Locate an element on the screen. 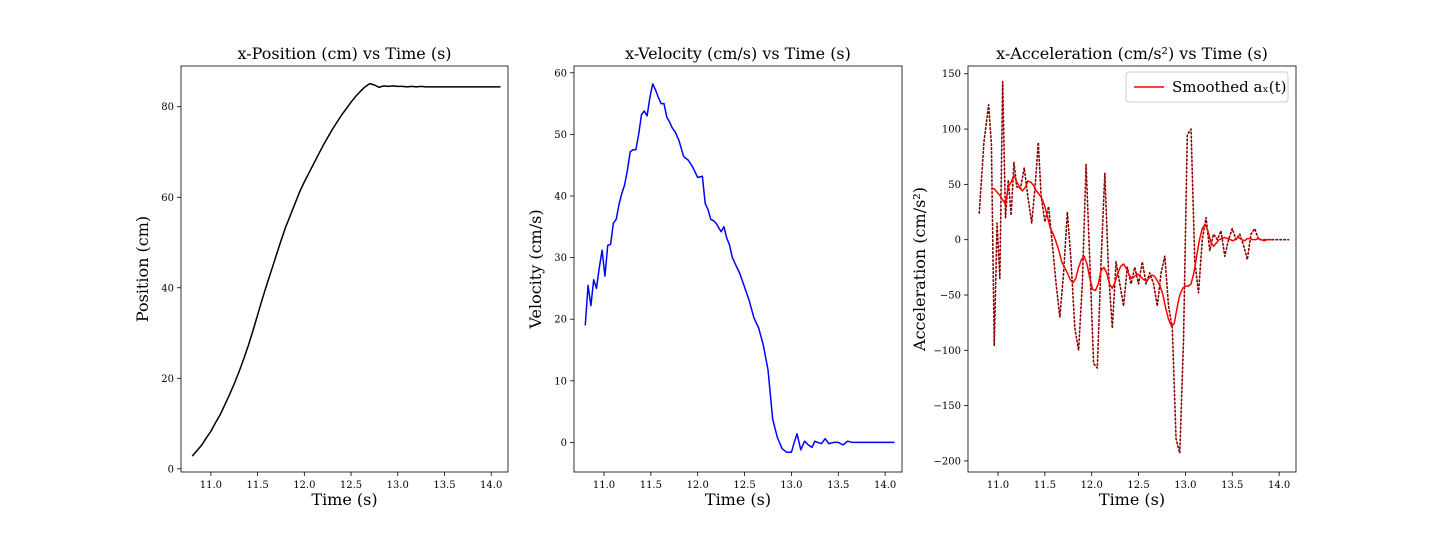 The width and height of the screenshot is (1440, 540). y-tick-label: 30 is located at coordinates (560, 258).